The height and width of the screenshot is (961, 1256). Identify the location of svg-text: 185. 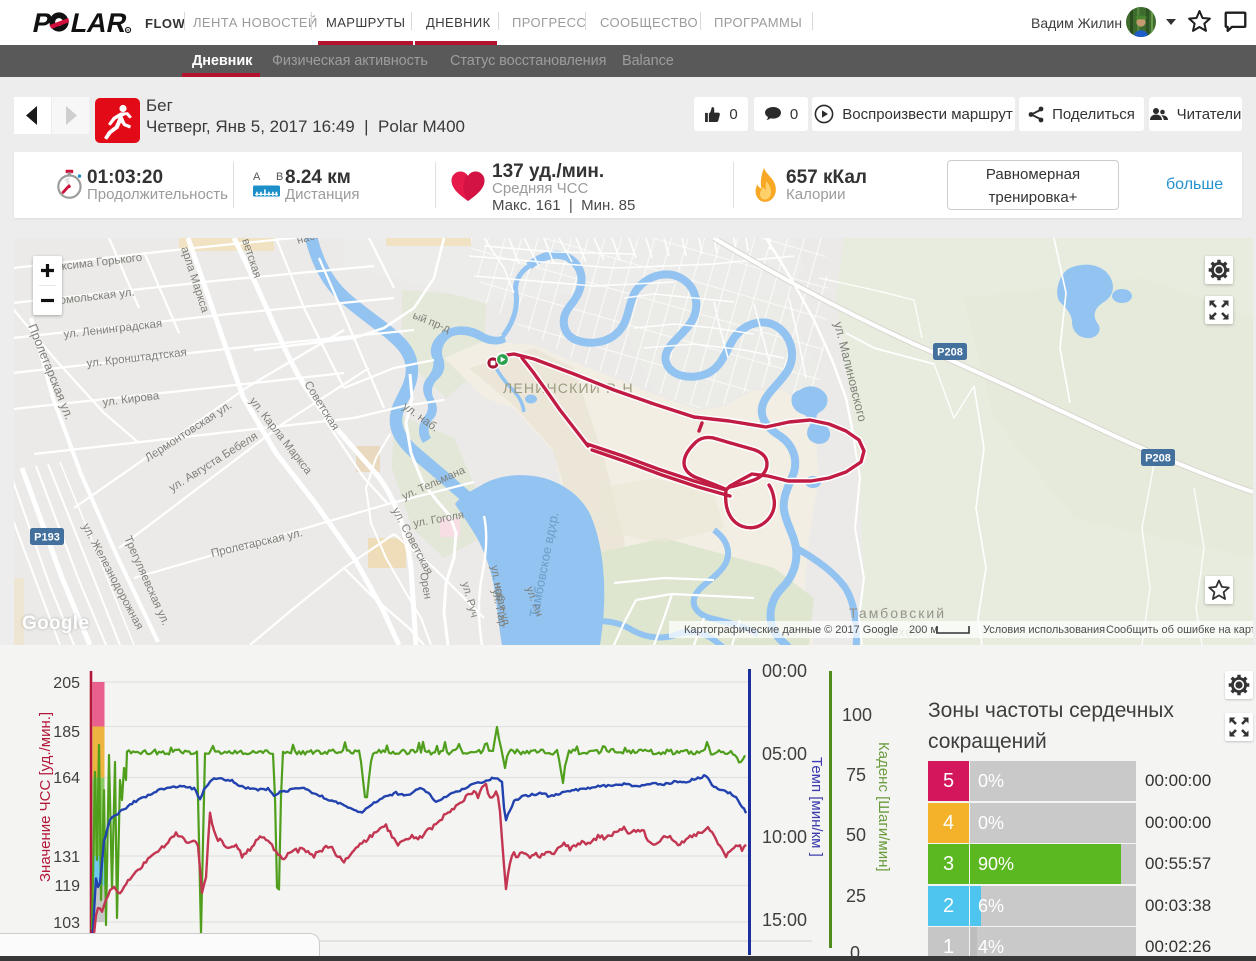
(66, 732).